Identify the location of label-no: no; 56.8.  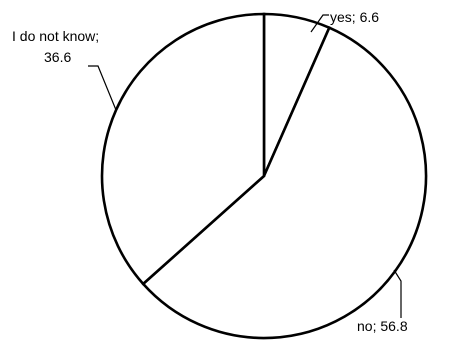
(382, 326).